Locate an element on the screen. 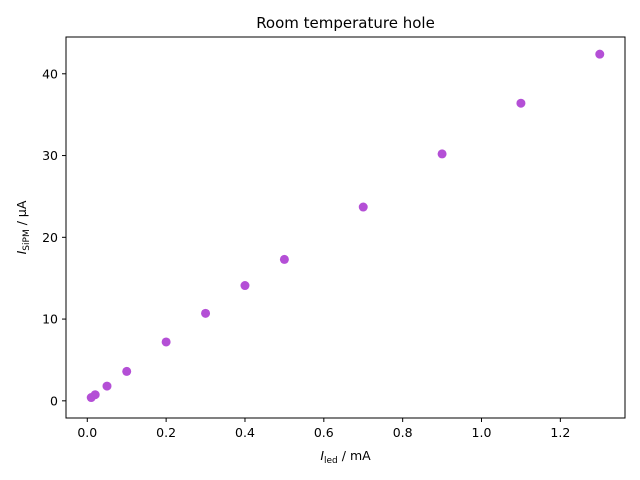 This screenshot has height=480, width=640. x-axis-label-symbol: I is located at coordinates (322, 455).